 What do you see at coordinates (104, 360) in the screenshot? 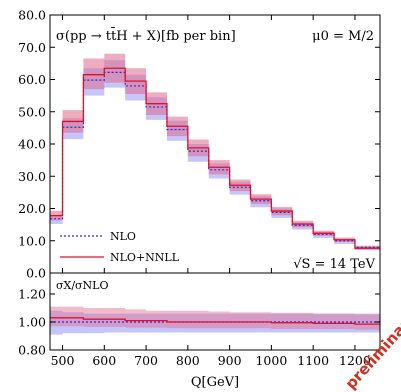
I see `x-tick-label: 600` at bounding box center [104, 360].